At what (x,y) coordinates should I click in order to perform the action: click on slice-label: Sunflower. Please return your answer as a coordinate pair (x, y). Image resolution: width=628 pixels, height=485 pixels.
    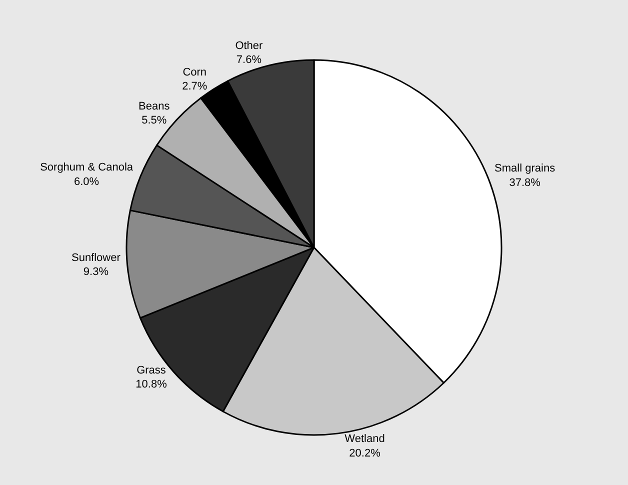
    Looking at the image, I should click on (96, 258).